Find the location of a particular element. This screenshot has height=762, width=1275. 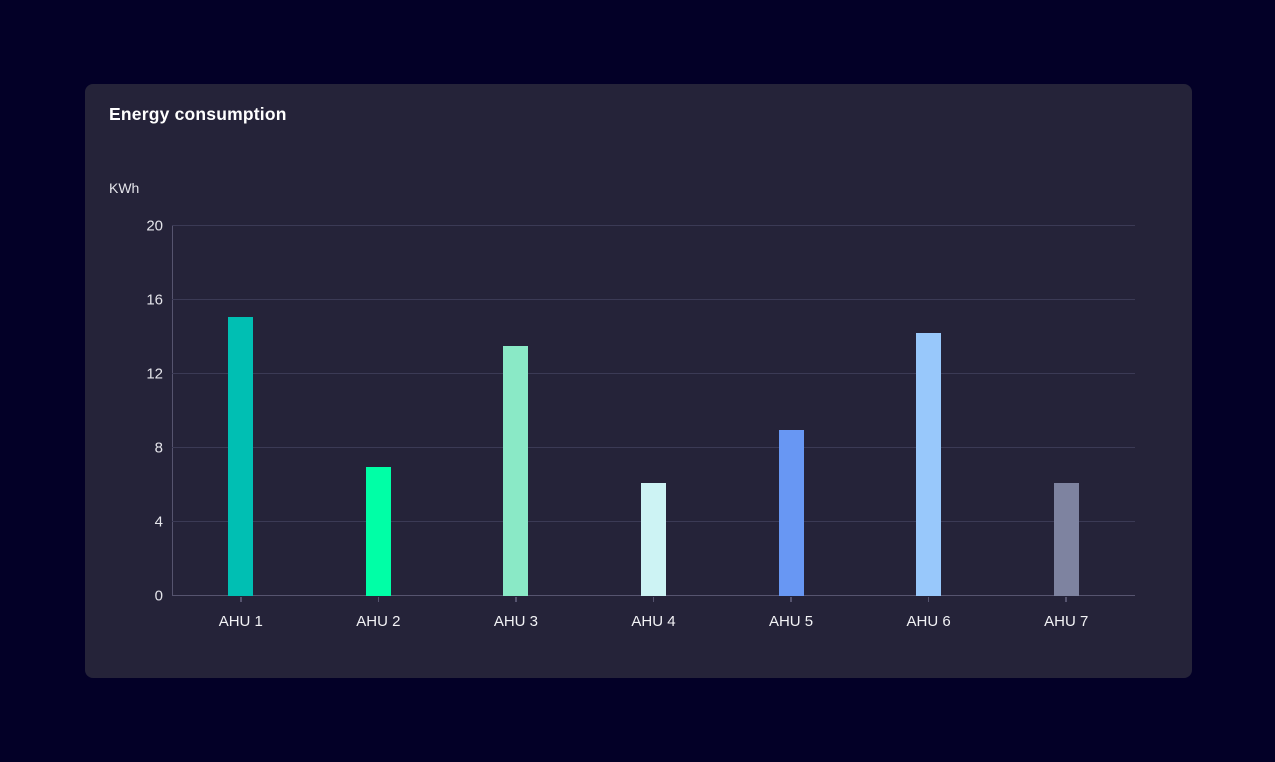

y-tick-label: 16 is located at coordinates (154, 300).